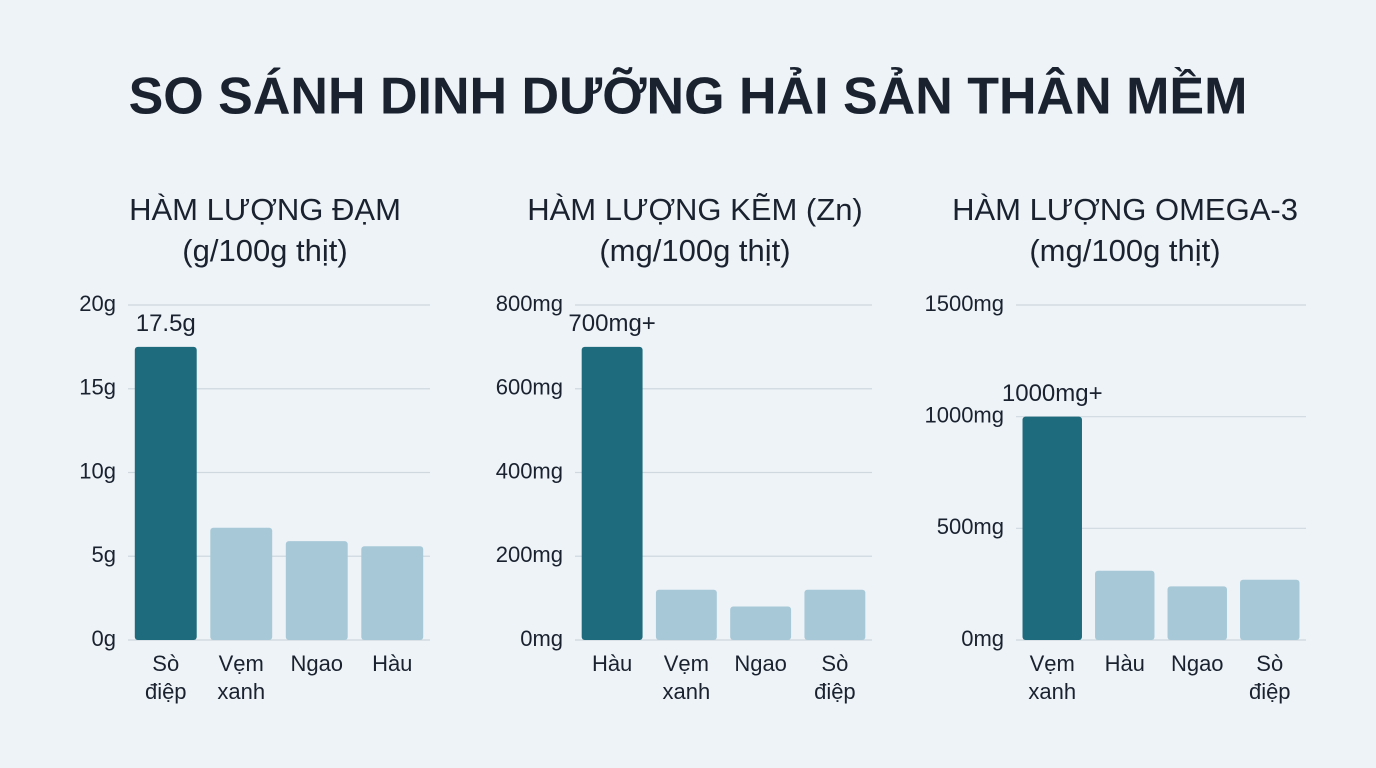 This screenshot has width=1376, height=768. What do you see at coordinates (964, 414) in the screenshot?
I see `y-tick-label: 1000mg` at bounding box center [964, 414].